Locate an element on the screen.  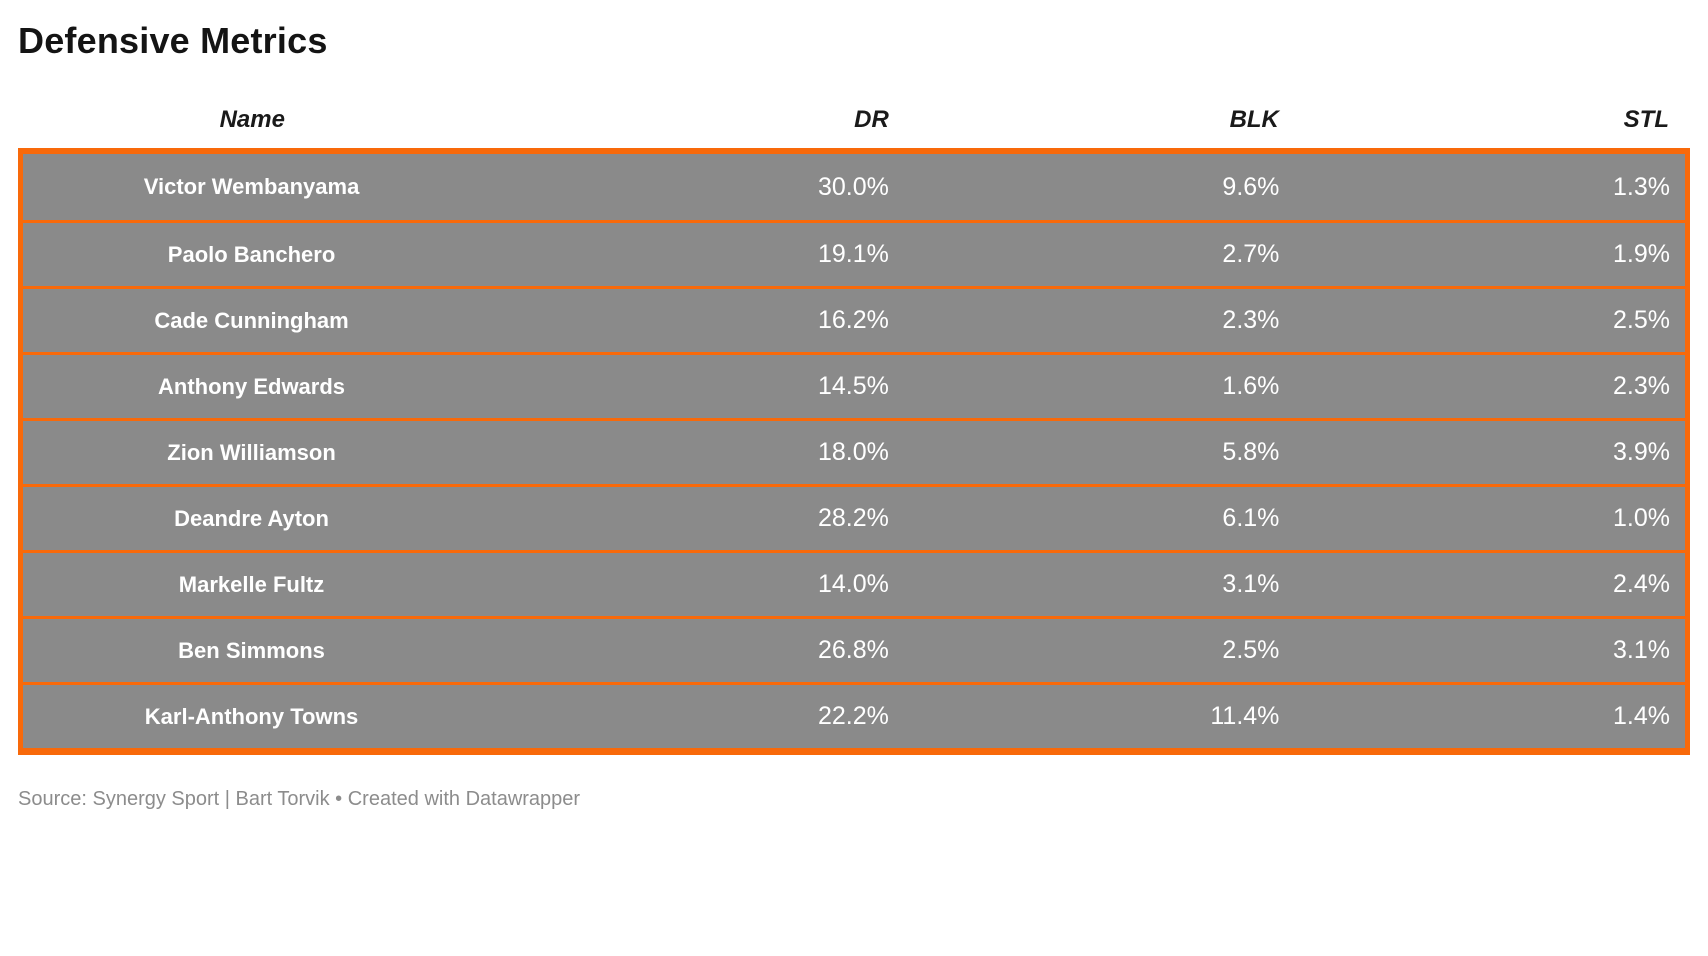
page-title: Defensive Metrics is located at coordinates (173, 40).